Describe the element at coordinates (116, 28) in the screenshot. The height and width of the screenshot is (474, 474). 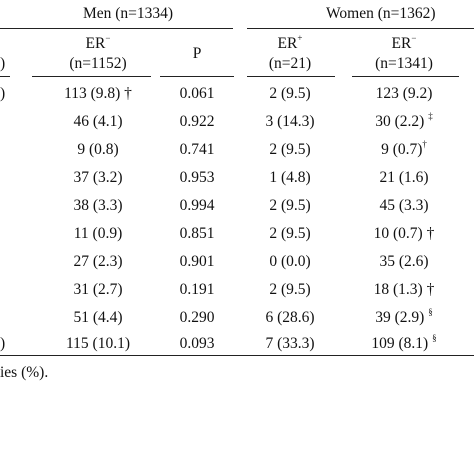
I see `men-group-rule` at that location.